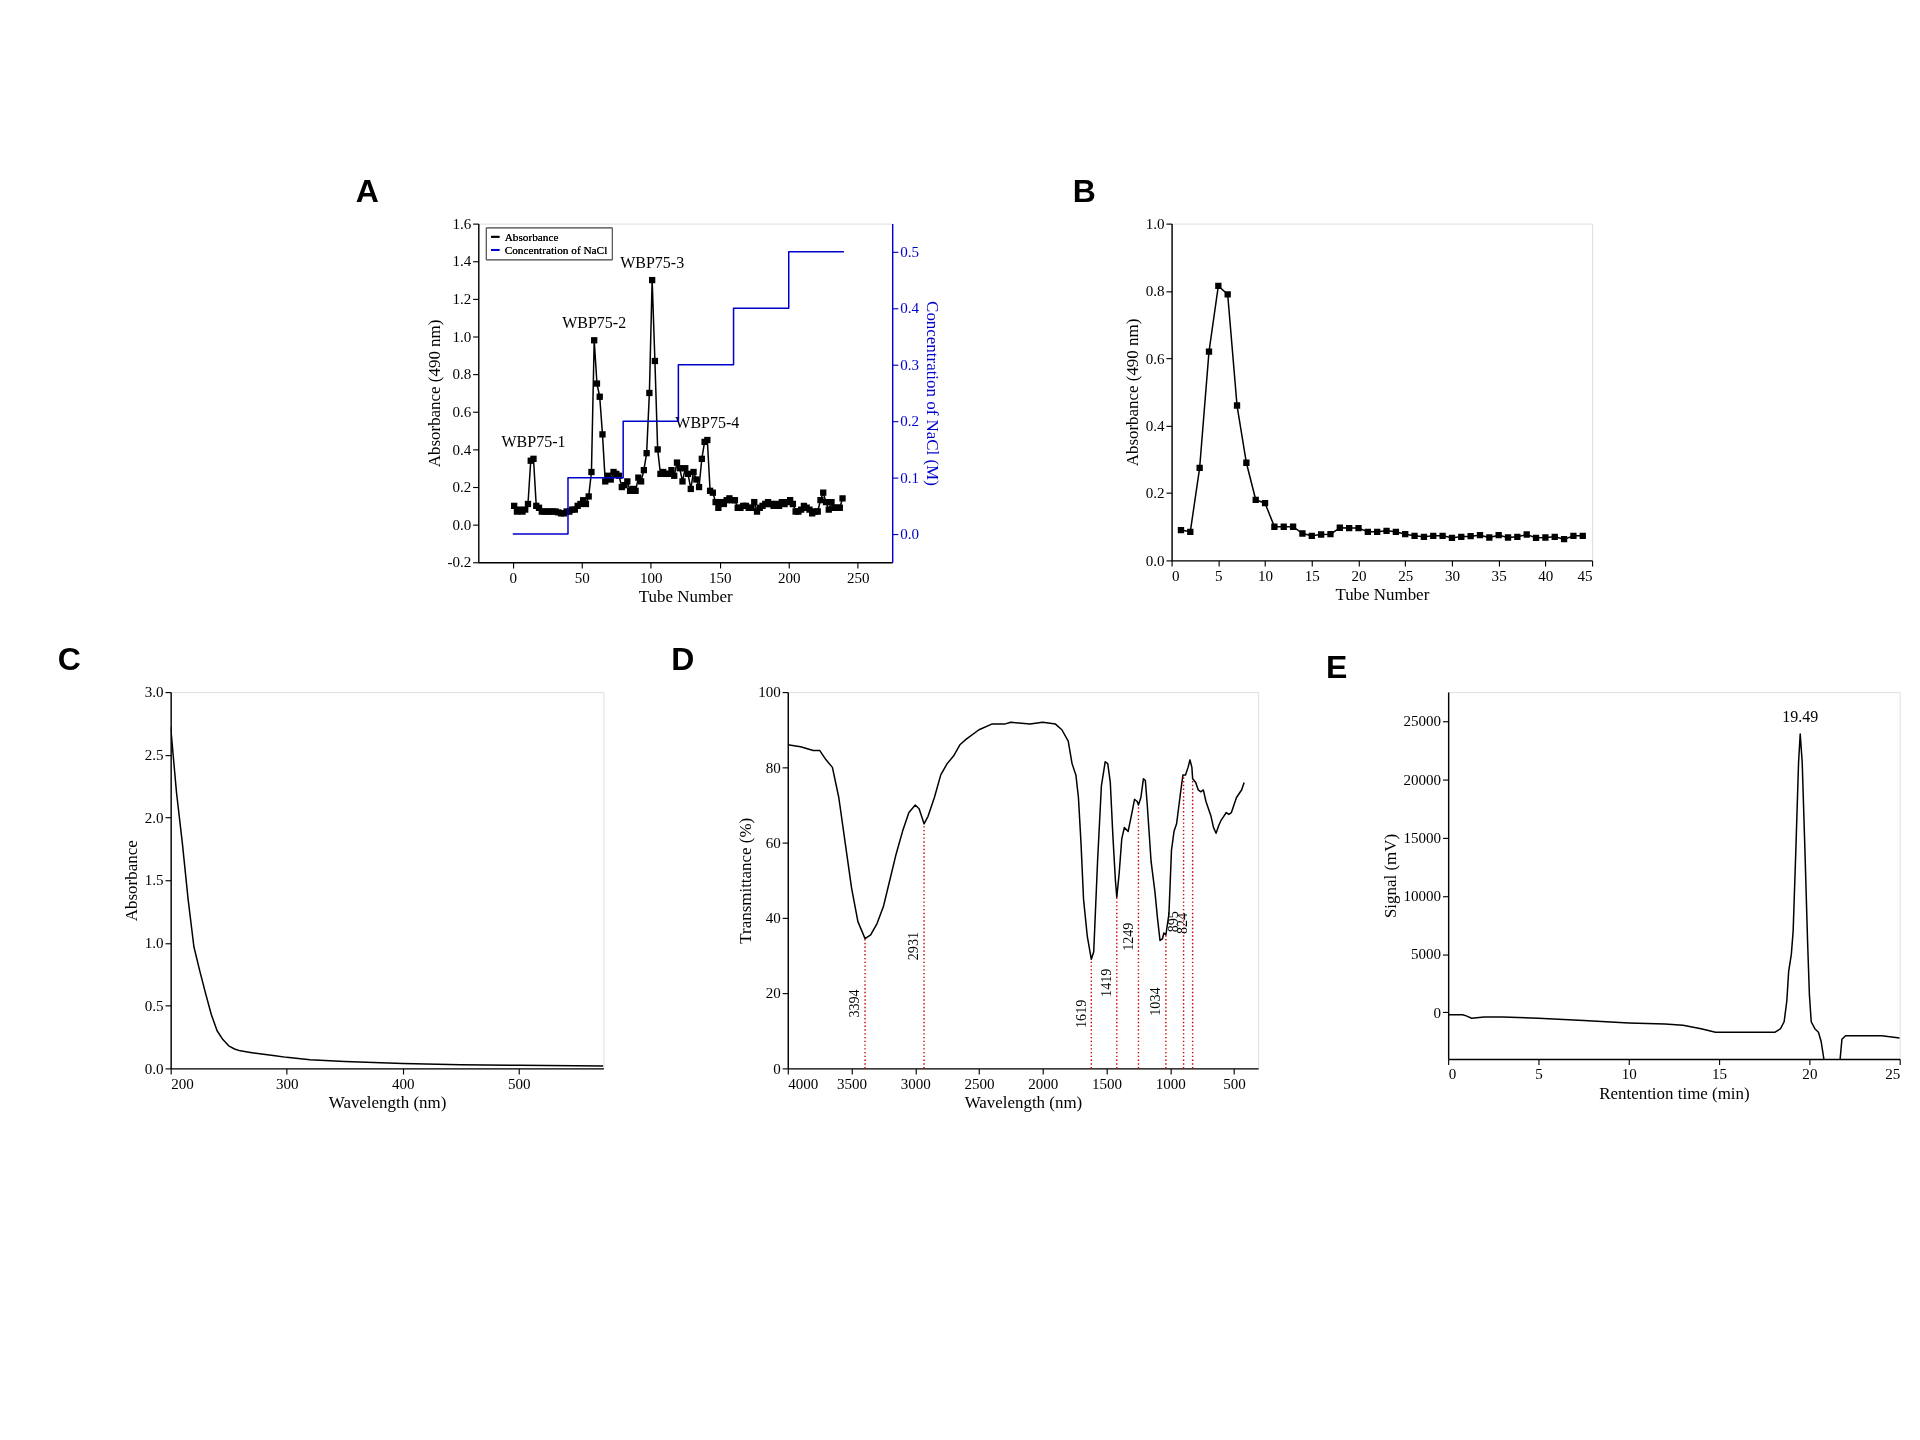 This screenshot has height=1440, width=1920. I want to click on ref-line-label: 1419, so click(1106, 982).